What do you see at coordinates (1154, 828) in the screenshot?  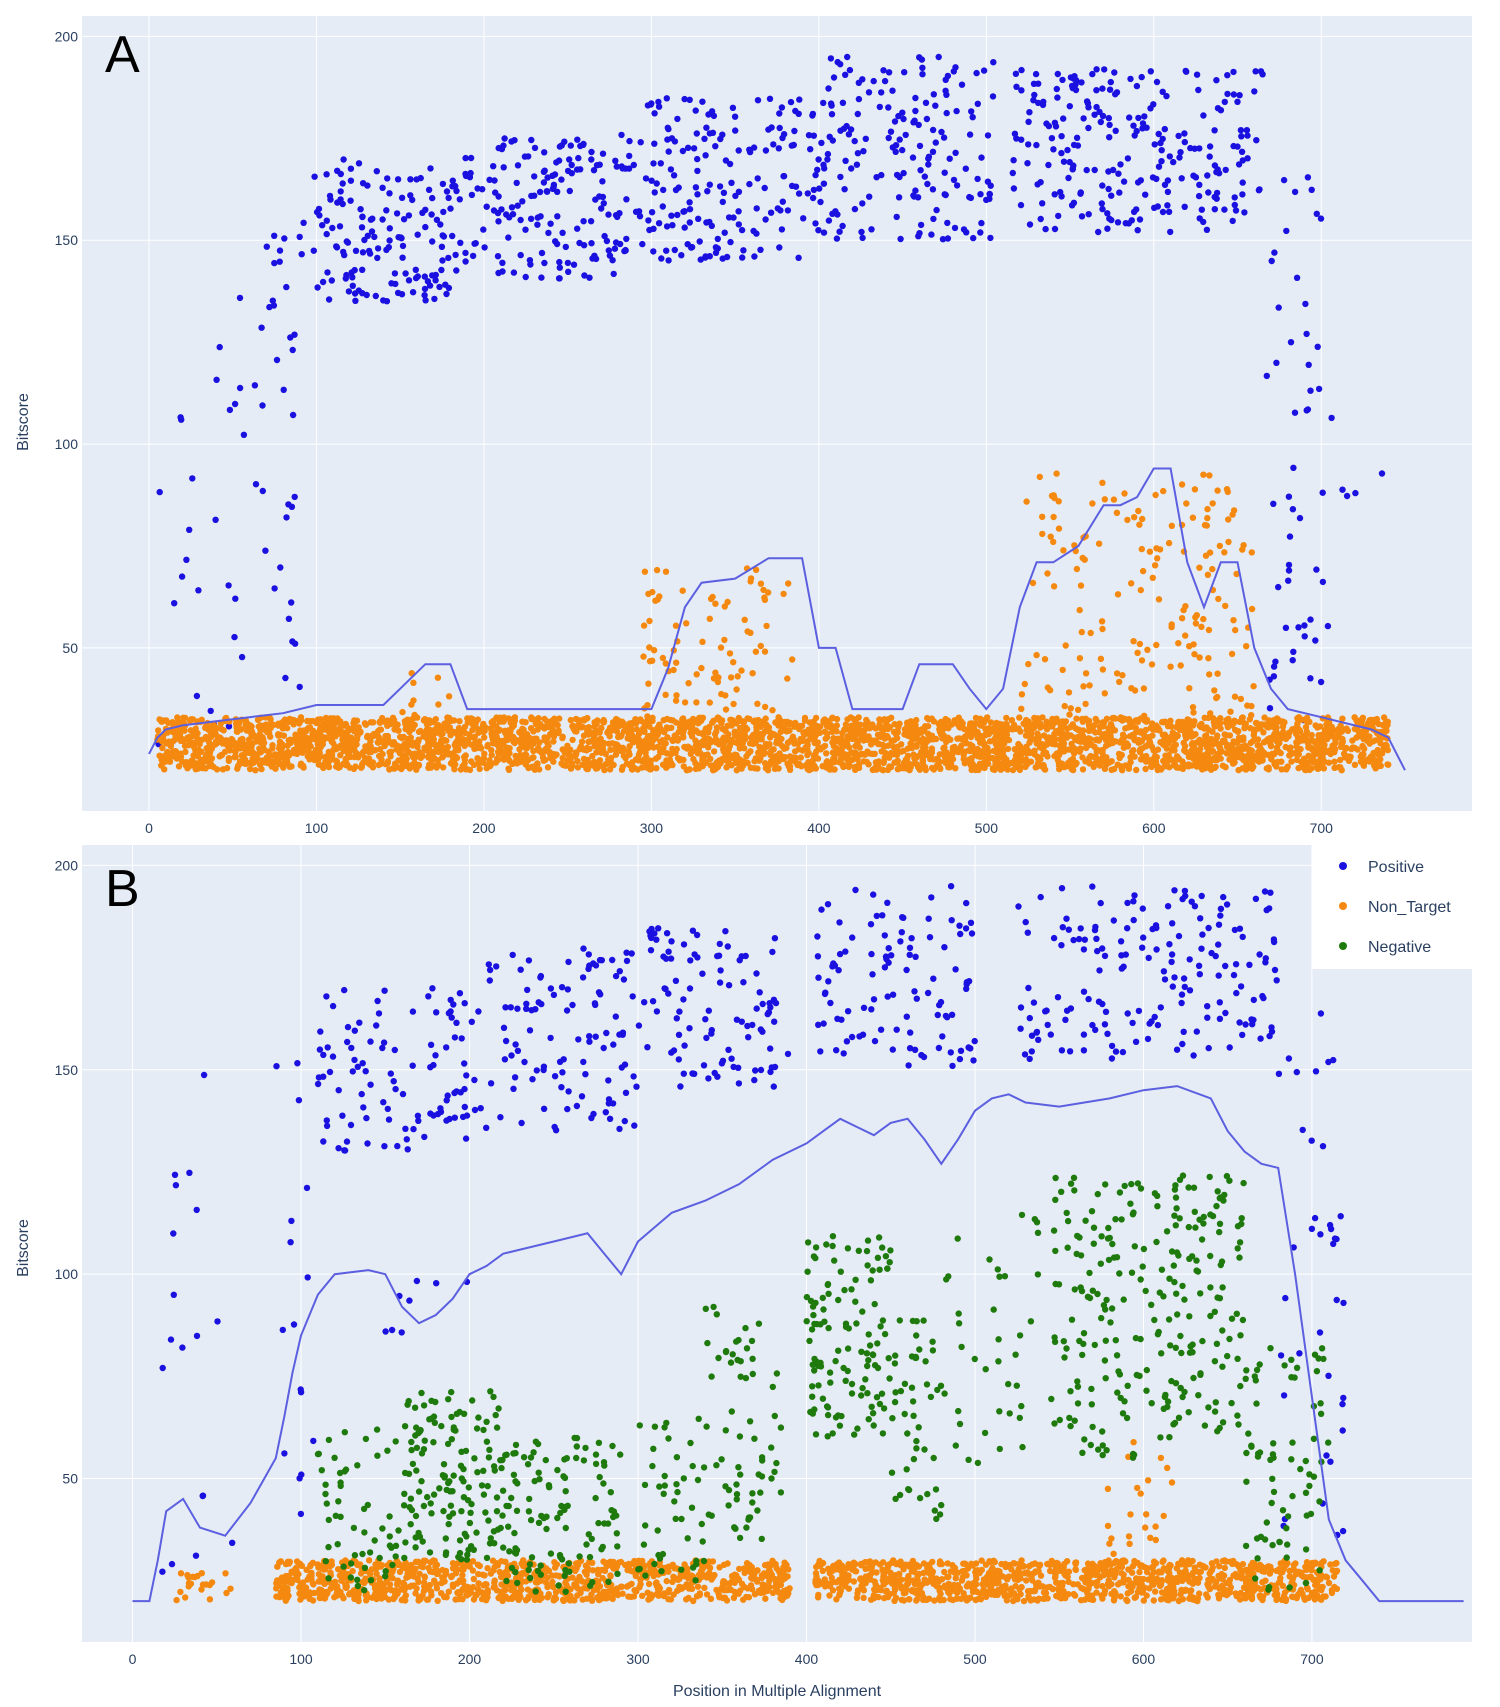 I see `panel-a-xtick-label: 600` at bounding box center [1154, 828].